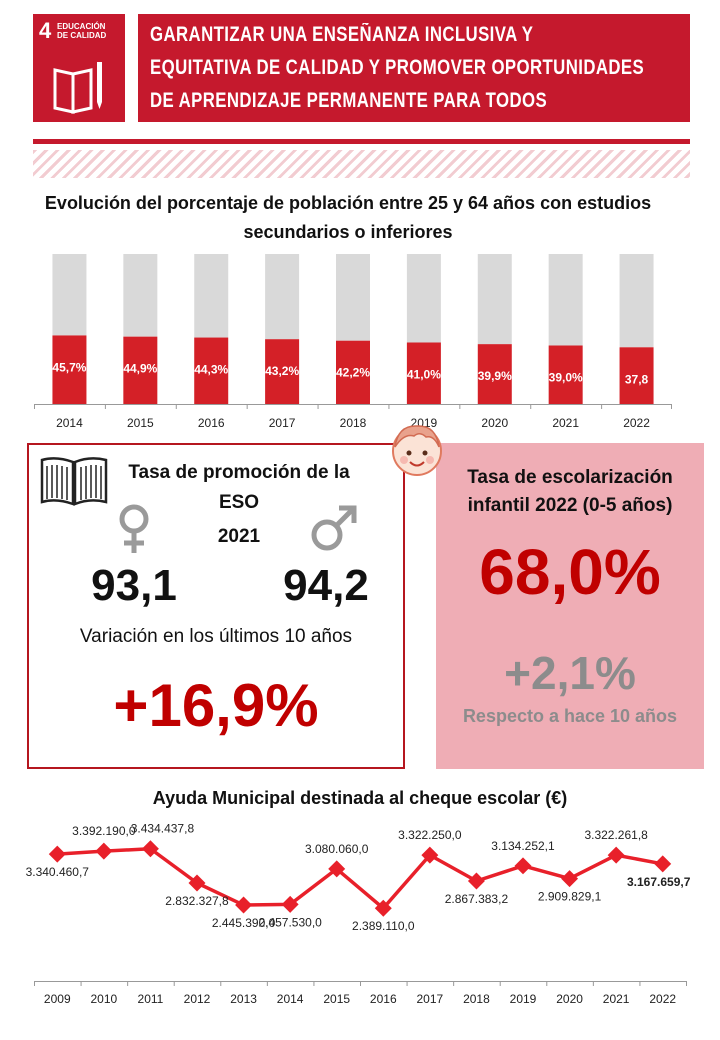 This screenshot has height=1040, width=720. Describe the element at coordinates (570, 716) in the screenshot. I see `enrollment-change-label: Respecto a hace 10 años` at that location.